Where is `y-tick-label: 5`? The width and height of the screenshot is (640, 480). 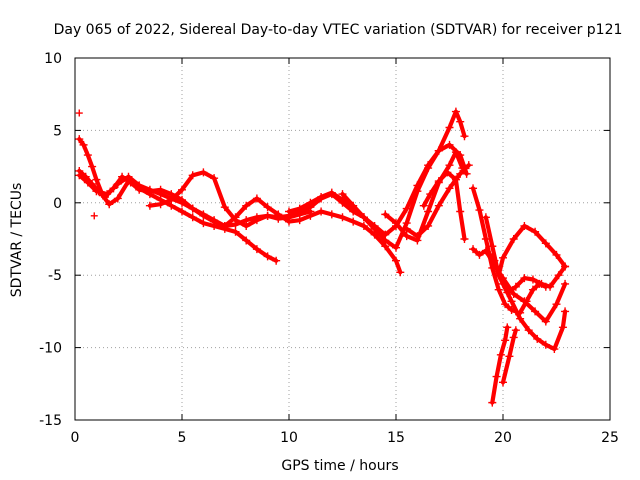
y-tick-label: 5 is located at coordinates (57, 131).